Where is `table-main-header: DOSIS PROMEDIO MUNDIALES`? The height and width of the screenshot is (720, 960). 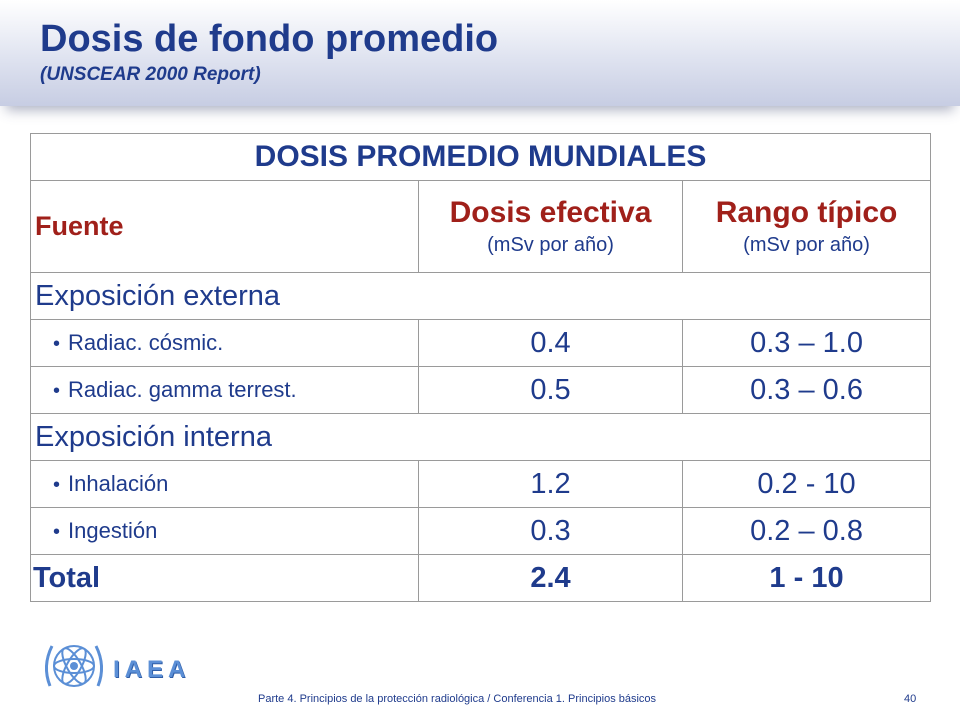 table-main-header: DOSIS PROMEDIO MUNDIALES is located at coordinates (480, 157).